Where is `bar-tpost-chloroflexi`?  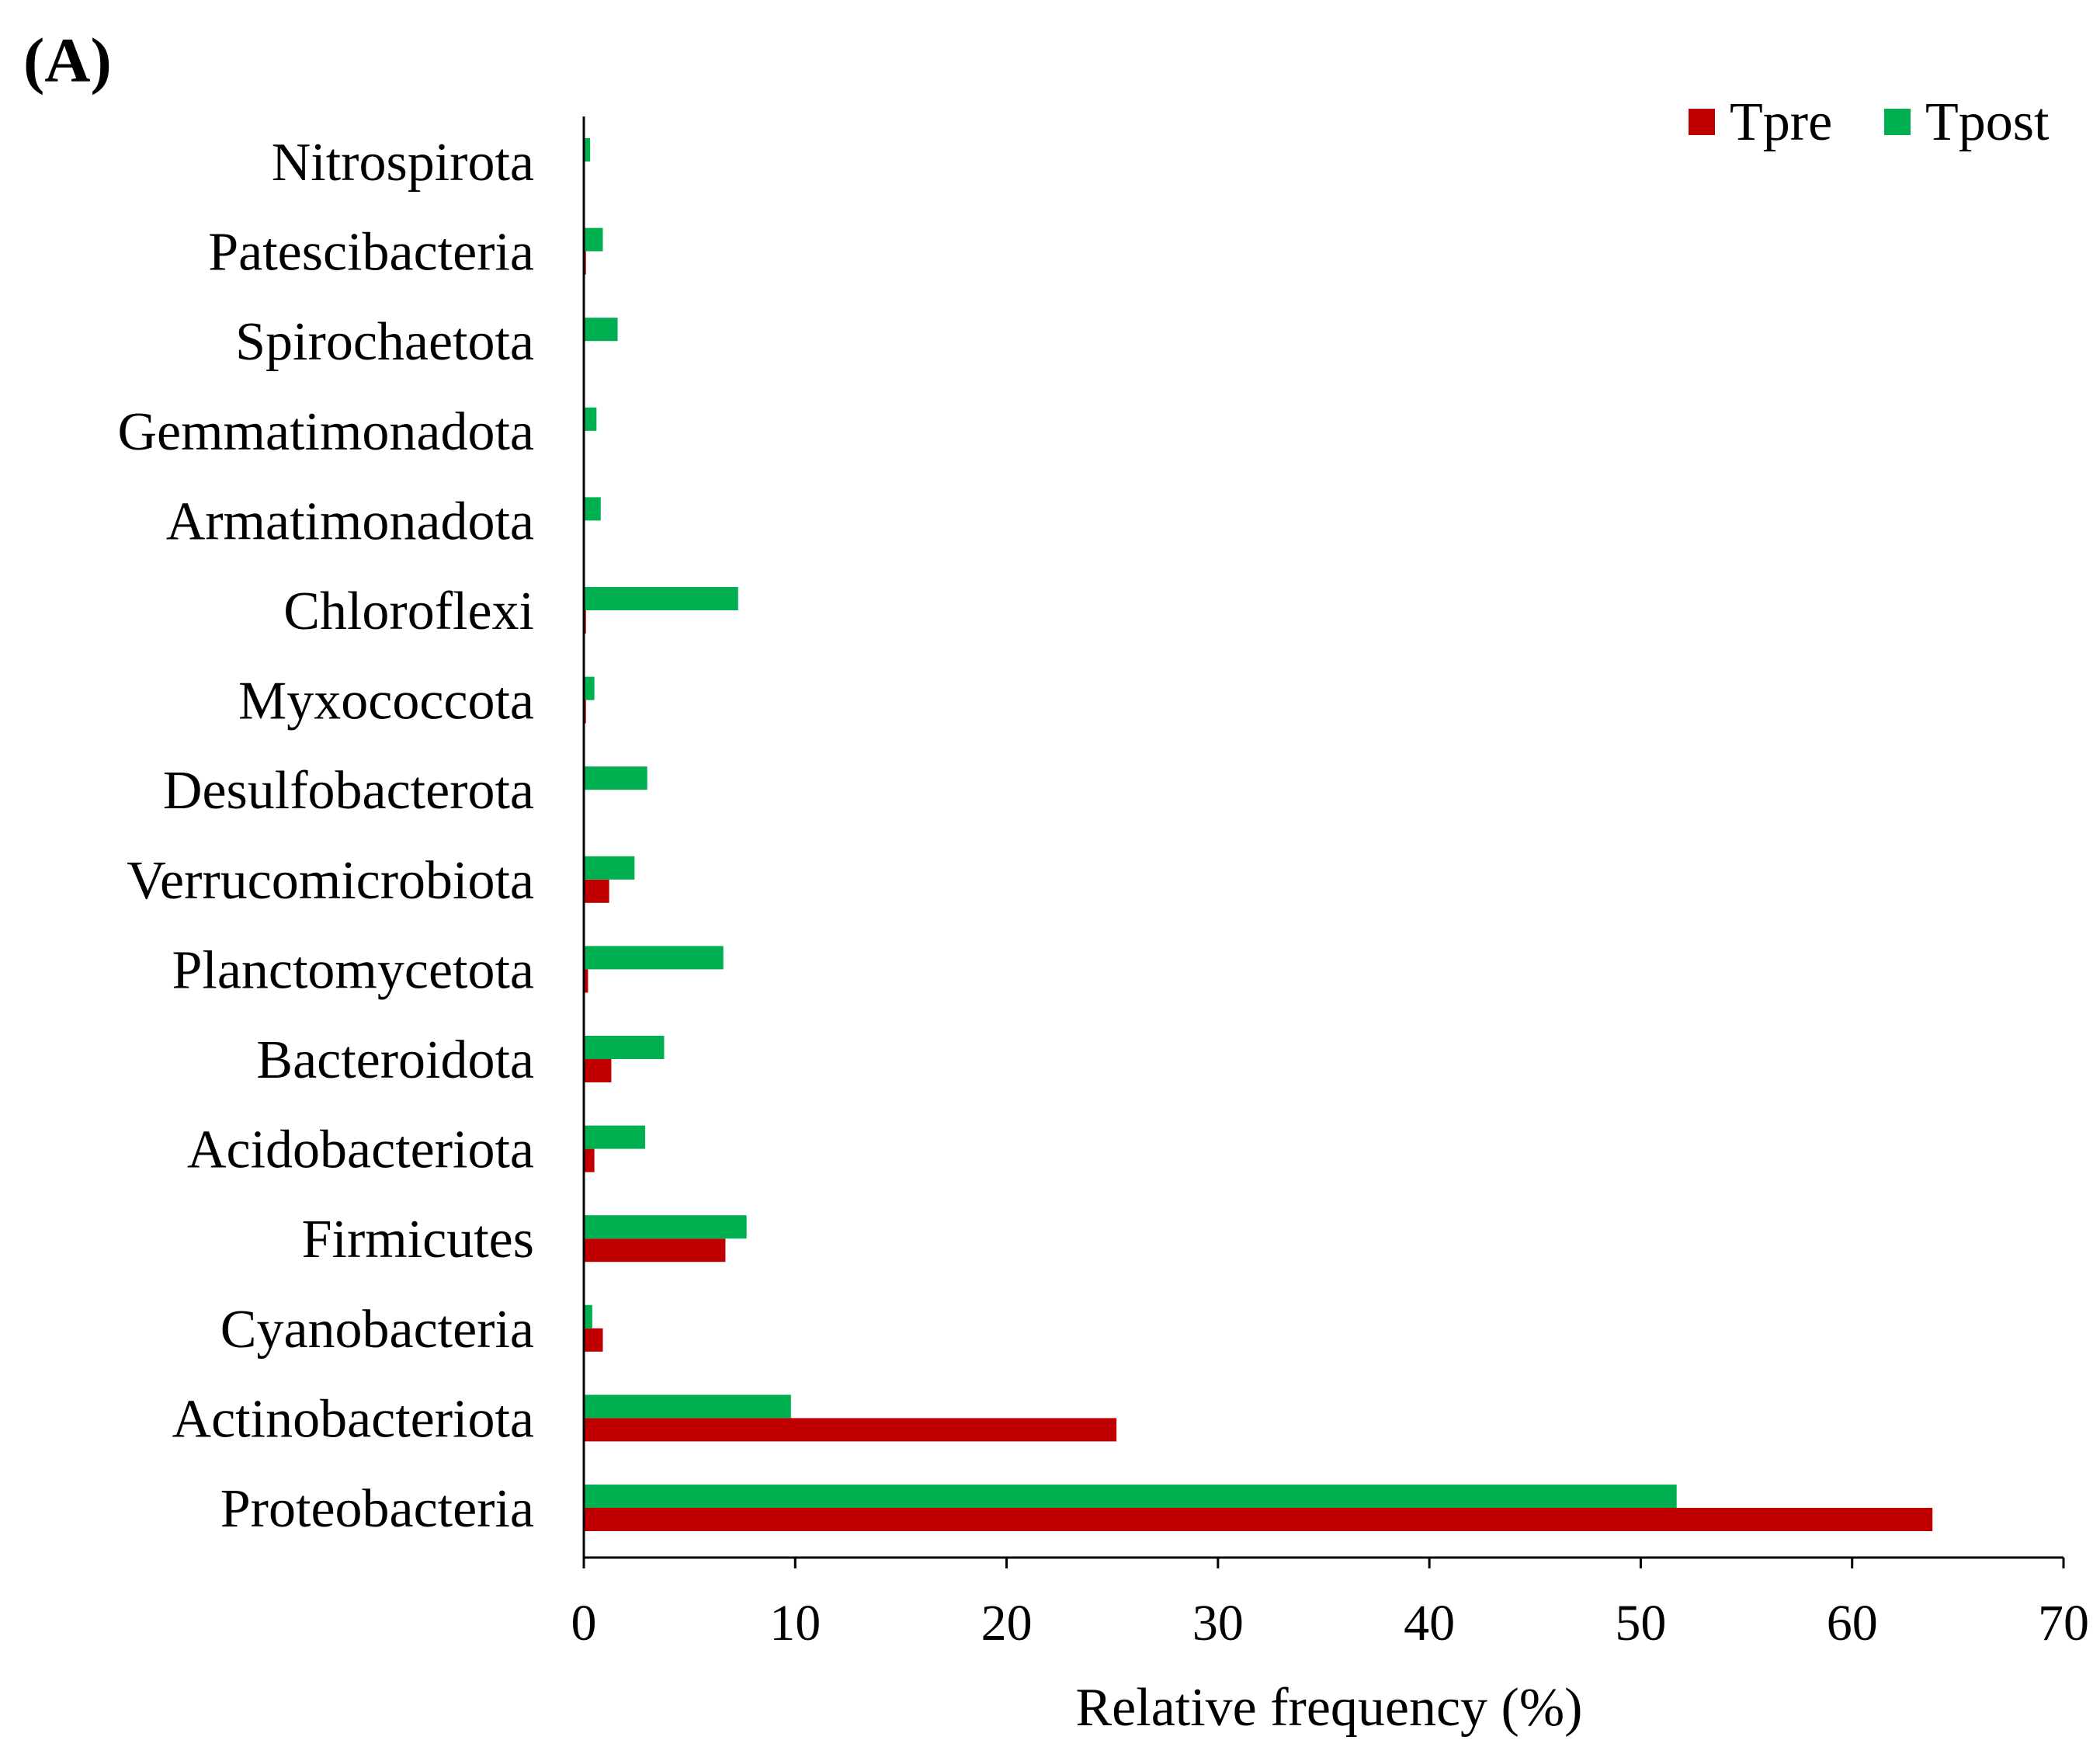
bar-tpost-chloroflexi is located at coordinates (661, 598).